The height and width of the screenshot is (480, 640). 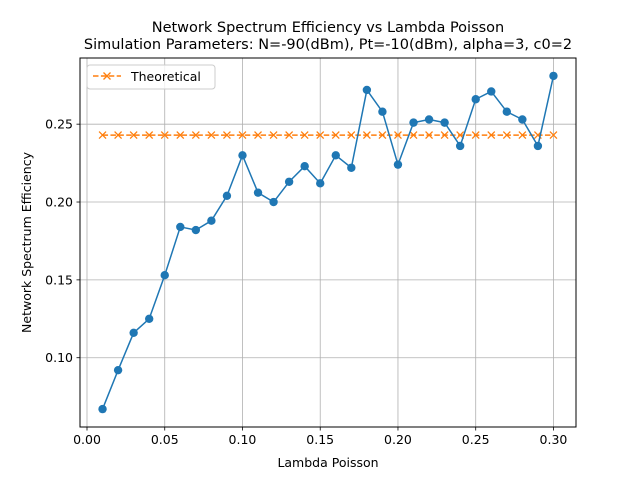 What do you see at coordinates (476, 439) in the screenshot?
I see `x-tick-label: 0.25` at bounding box center [476, 439].